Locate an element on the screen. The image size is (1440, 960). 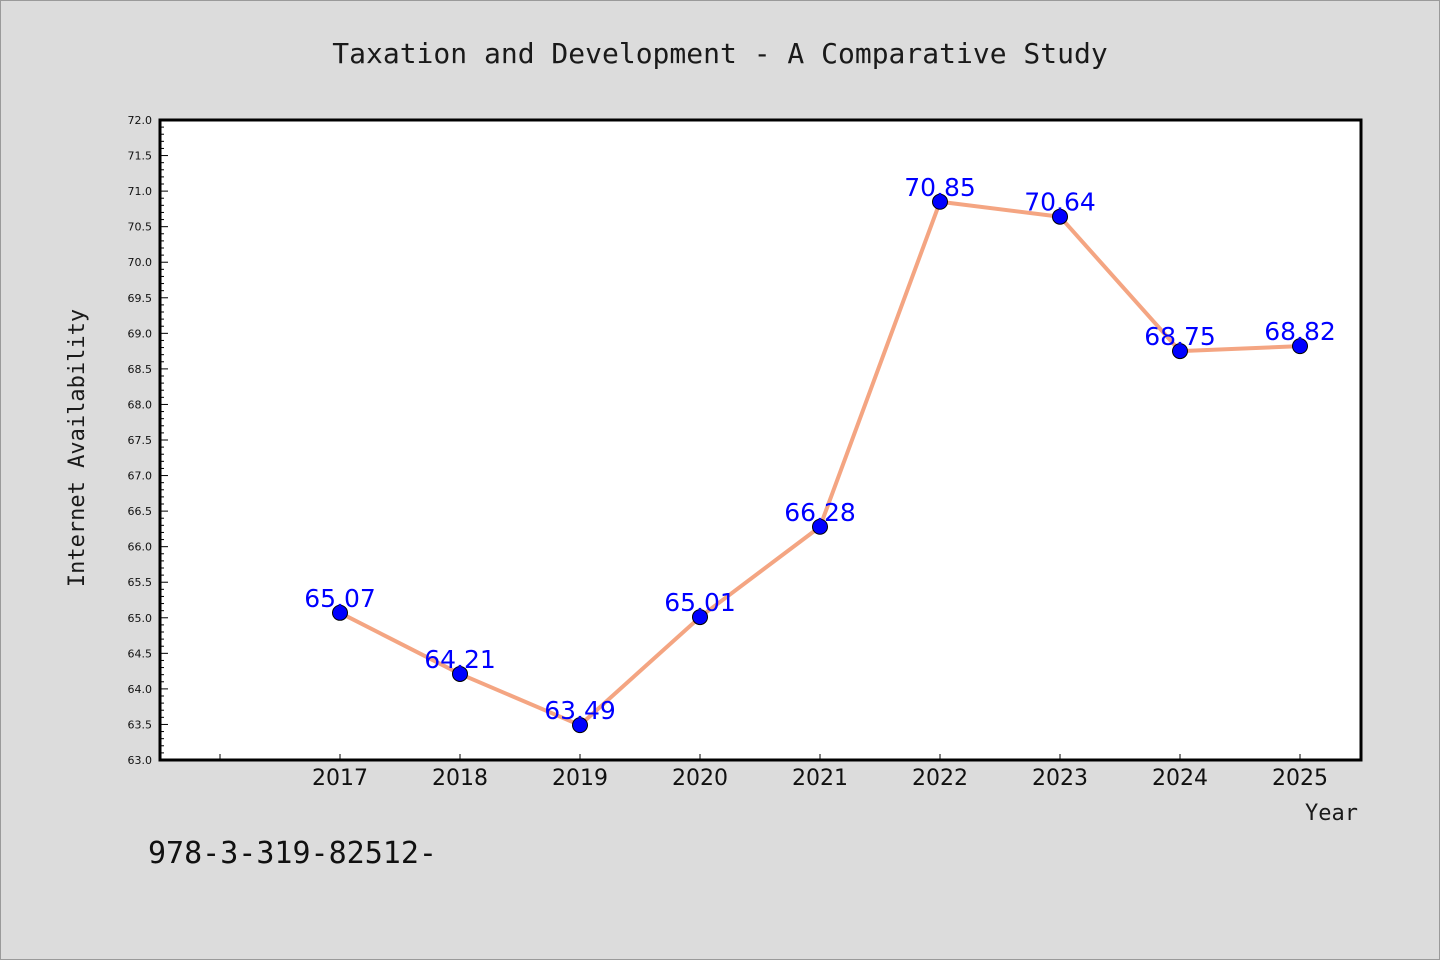
y-tick-label: 66.0 is located at coordinates (140, 547).